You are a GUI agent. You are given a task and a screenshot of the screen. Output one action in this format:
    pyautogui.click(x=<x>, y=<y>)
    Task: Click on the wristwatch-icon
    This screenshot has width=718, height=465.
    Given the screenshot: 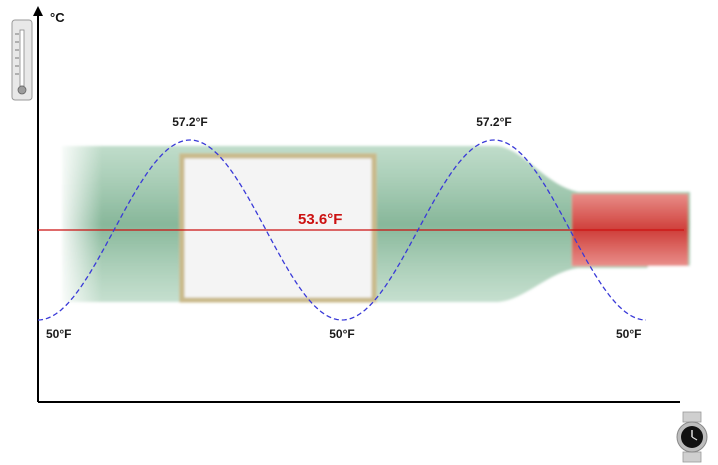 What is the action you would take?
    pyautogui.click(x=692, y=437)
    